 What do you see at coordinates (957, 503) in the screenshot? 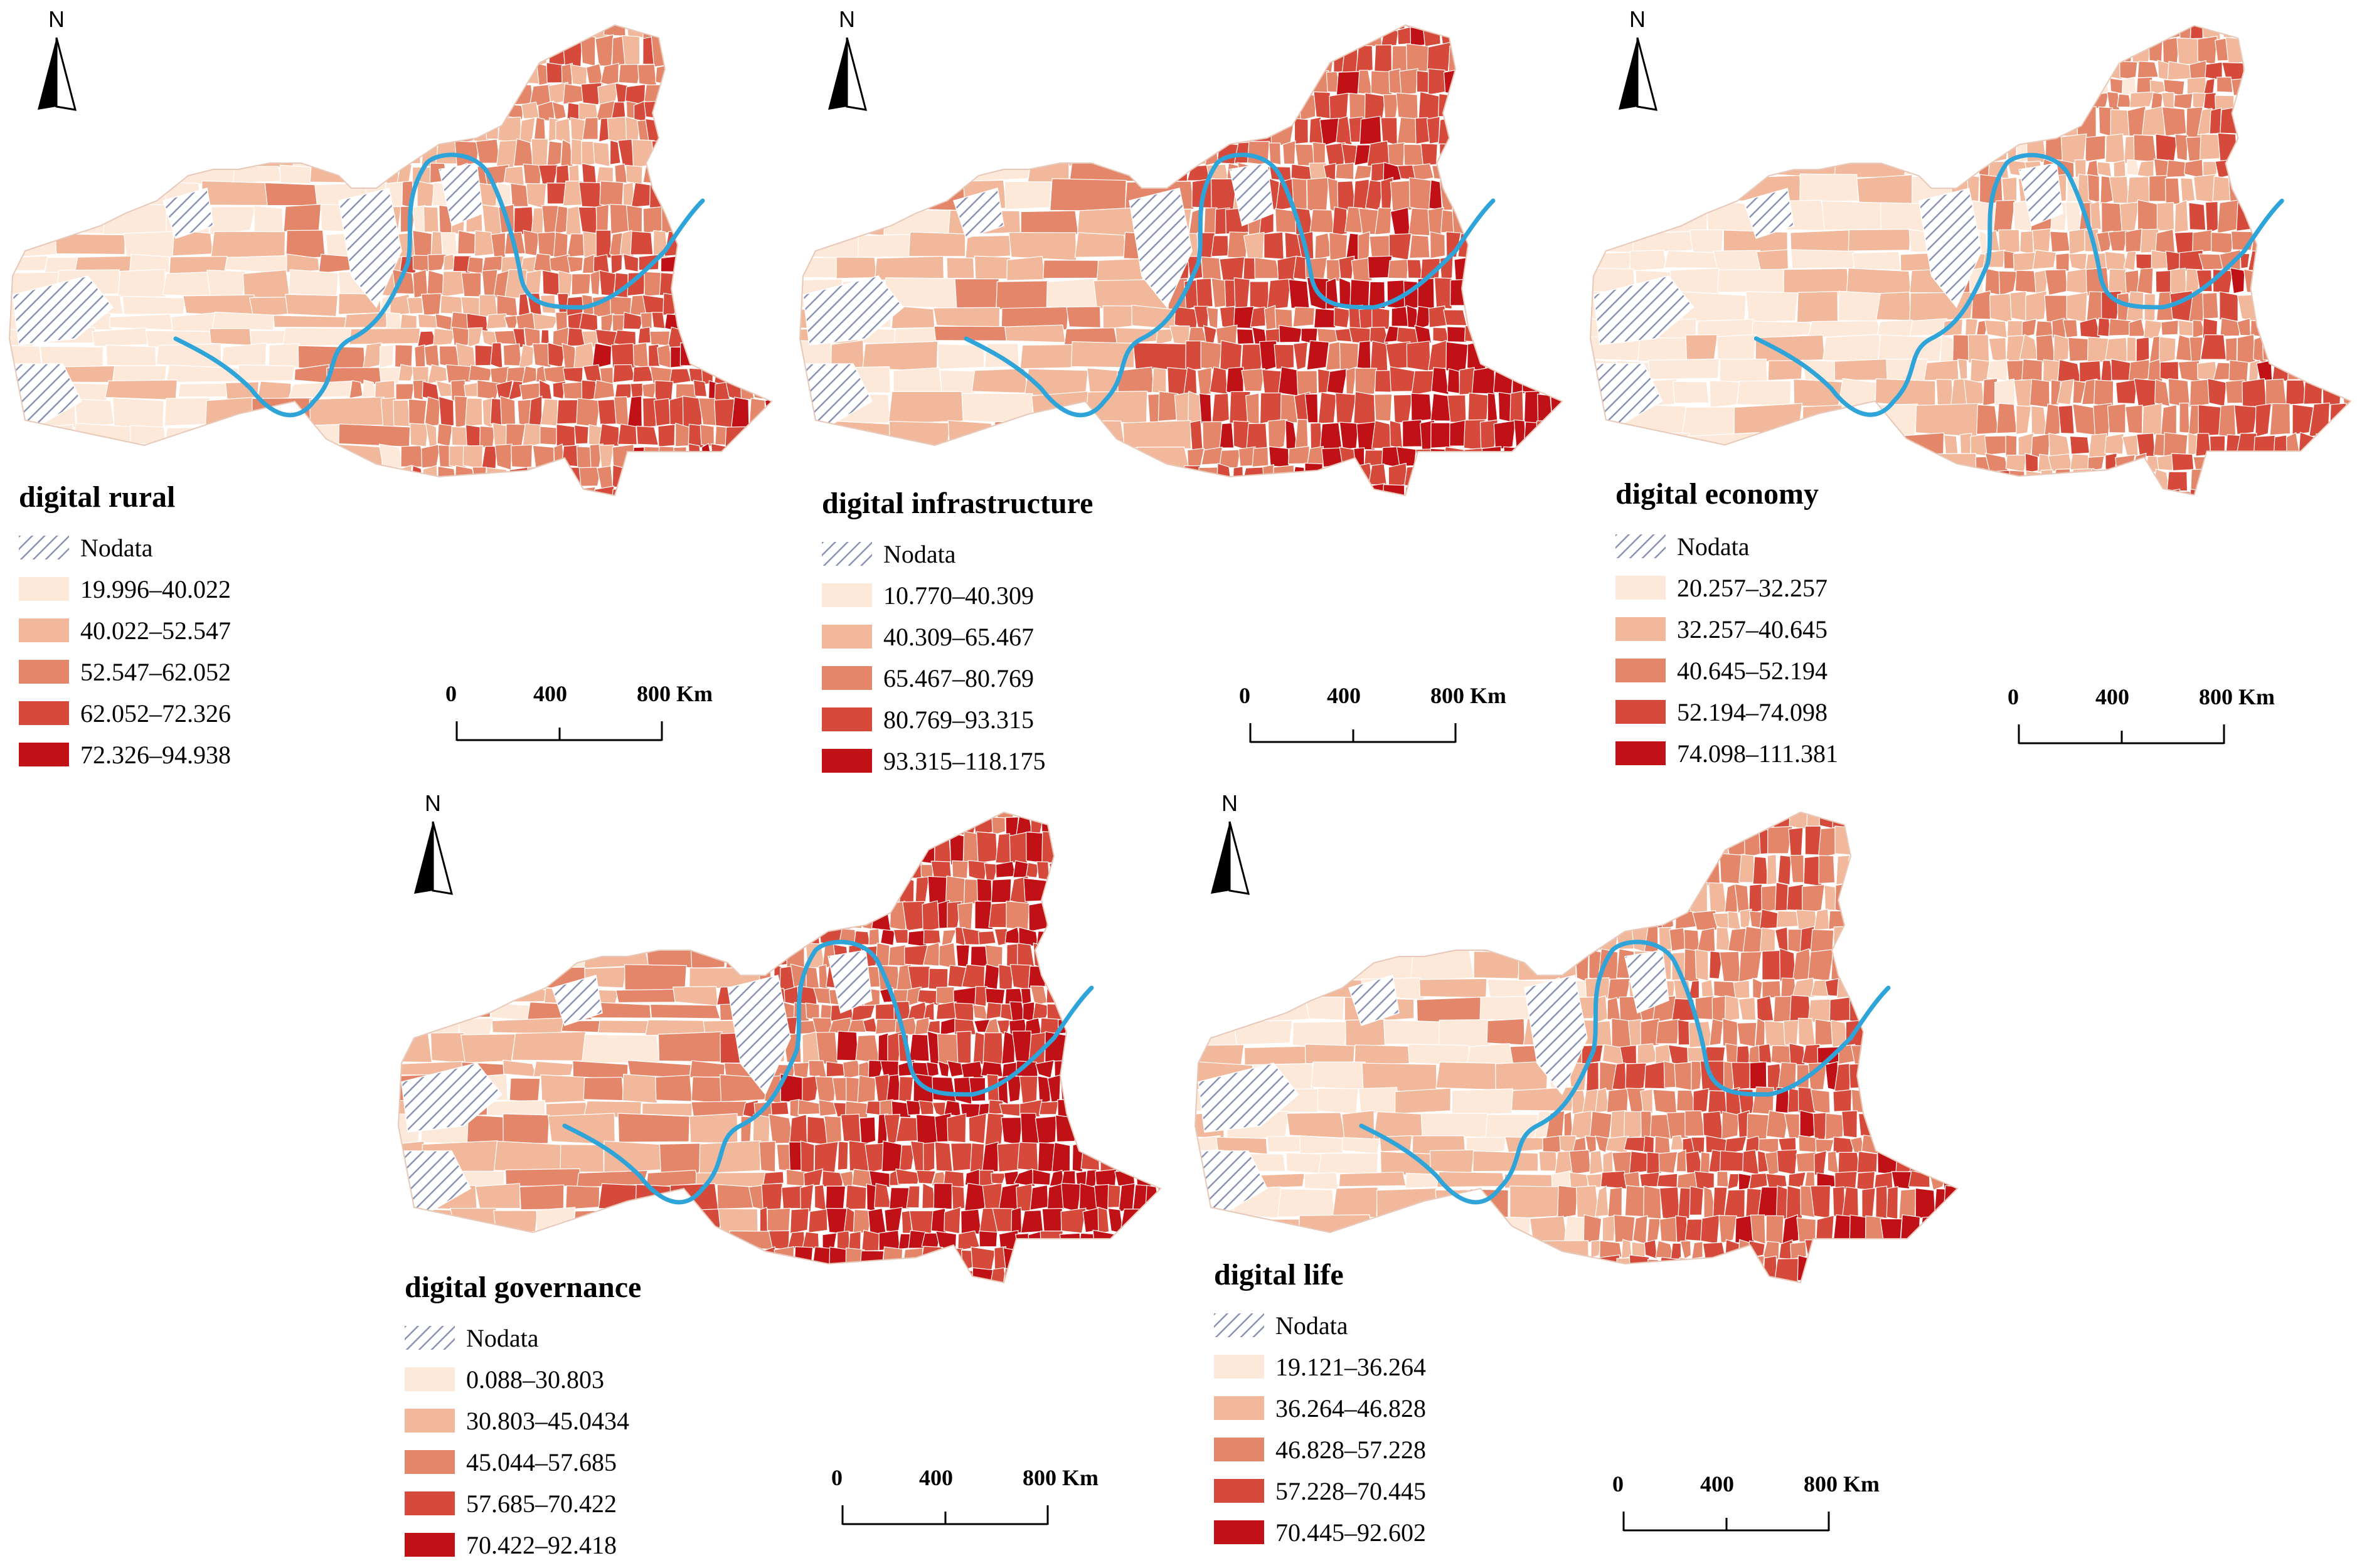
I see `map-title: digital infrastructure` at bounding box center [957, 503].